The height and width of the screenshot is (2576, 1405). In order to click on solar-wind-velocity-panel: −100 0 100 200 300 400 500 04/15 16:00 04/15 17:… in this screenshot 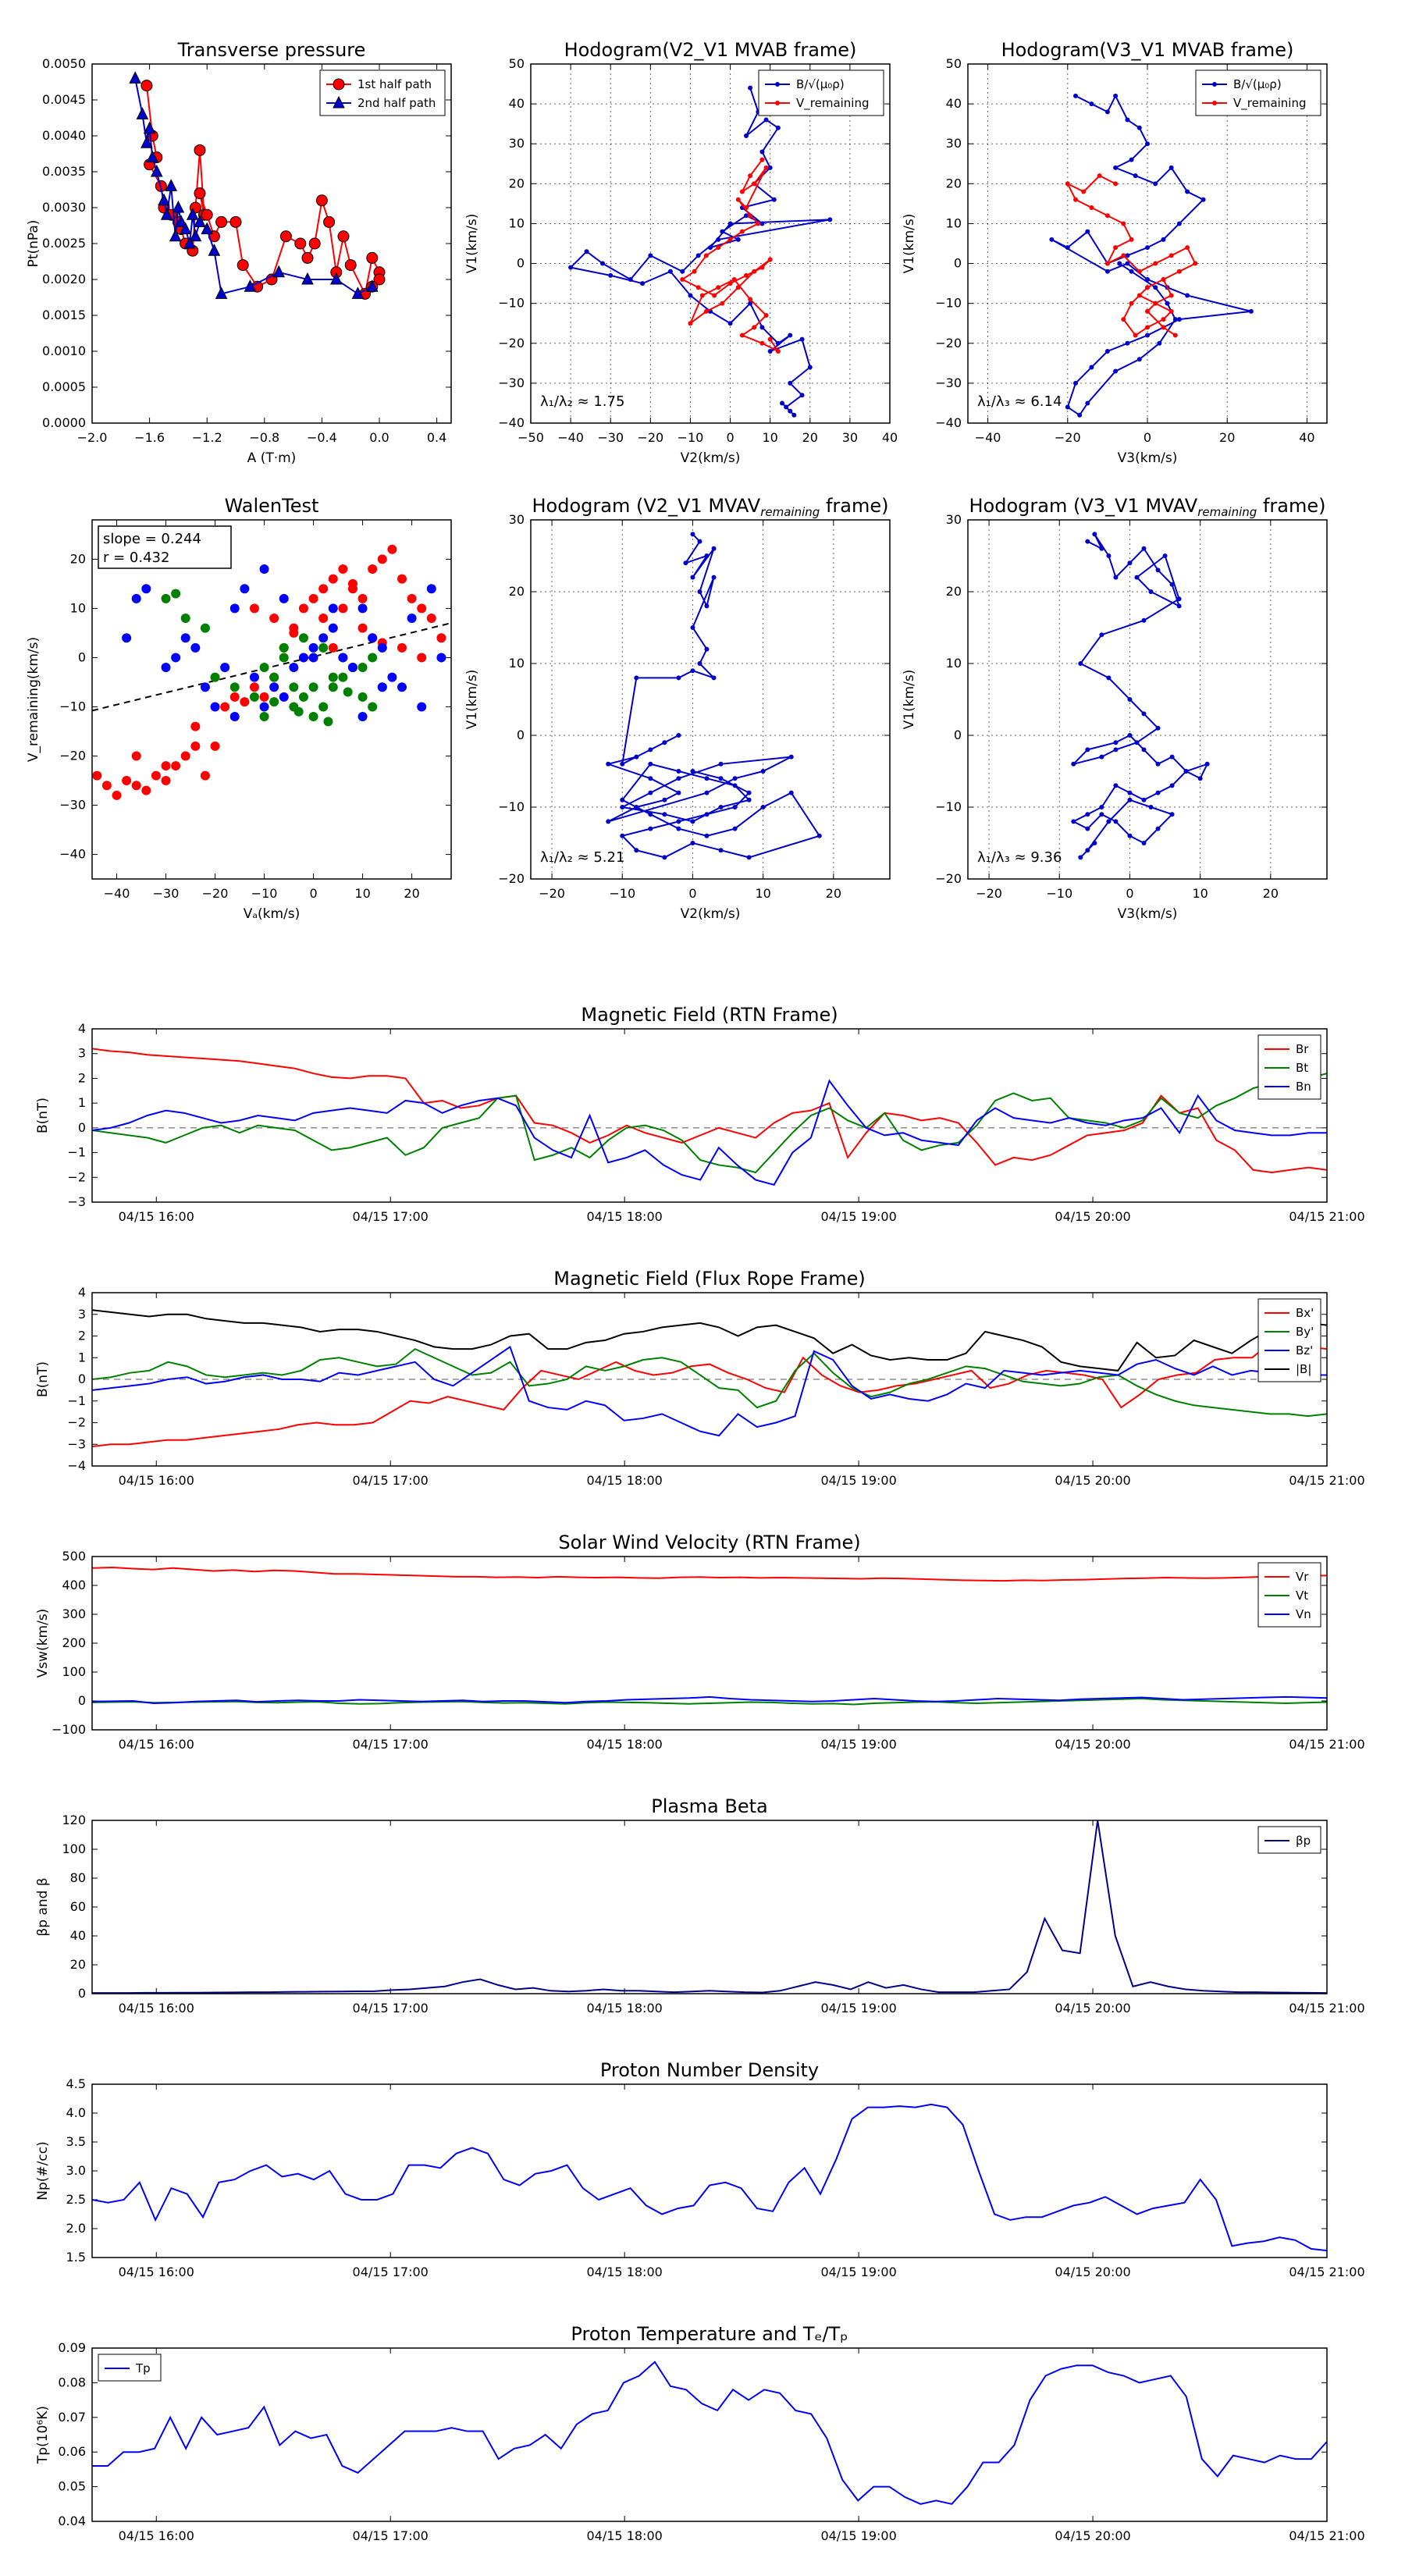, I will do `click(700, 1642)`.